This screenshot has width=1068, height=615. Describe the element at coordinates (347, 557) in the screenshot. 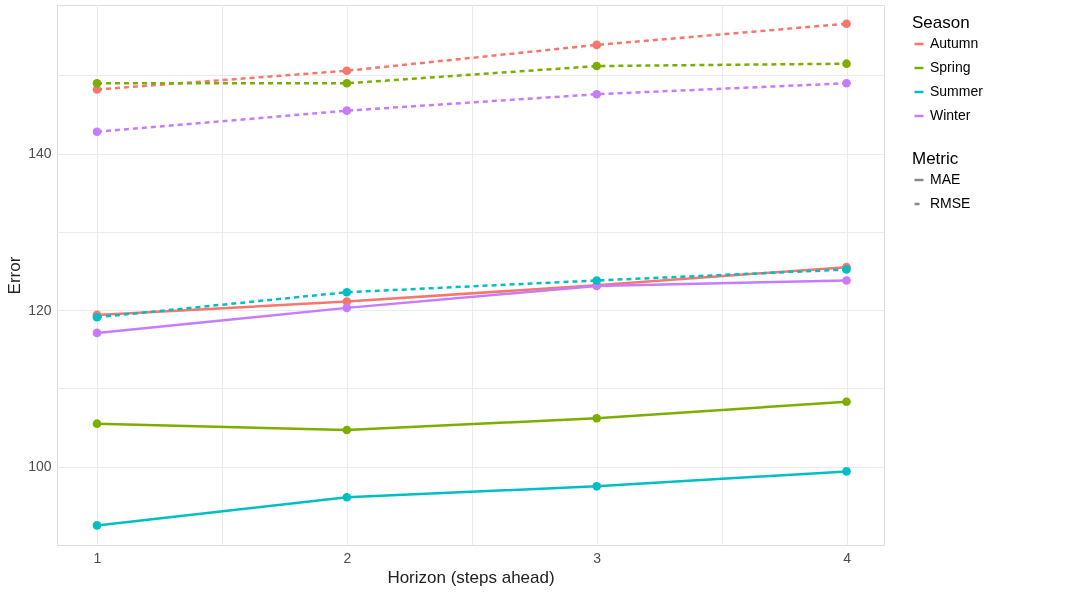

I see `x-tick-label: 2` at that location.